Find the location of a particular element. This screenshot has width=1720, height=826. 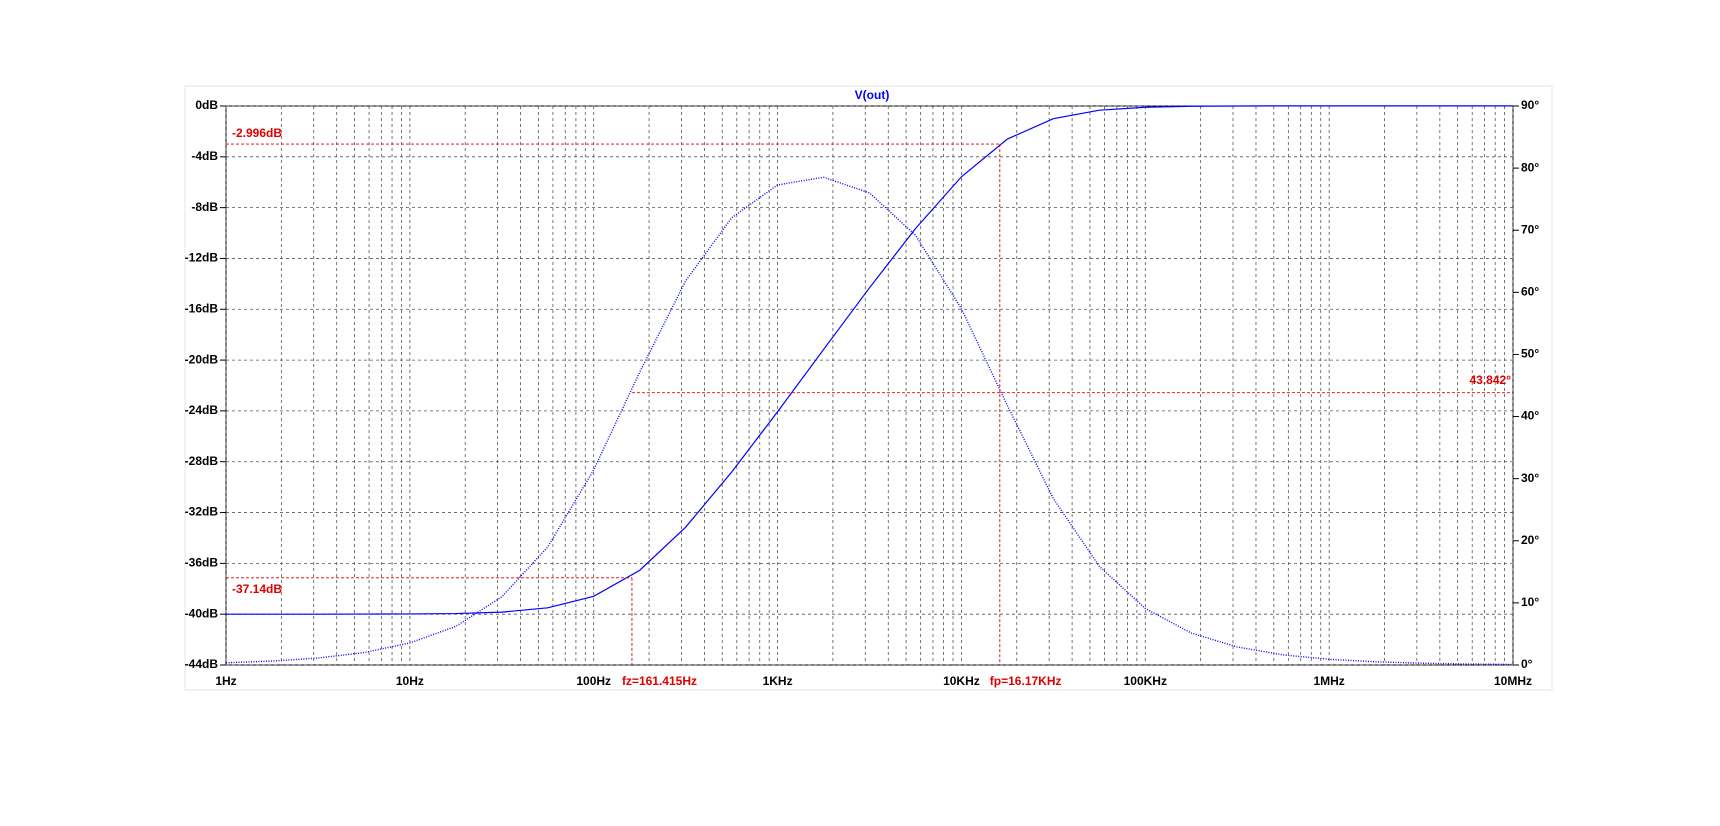

y-tick-label: -36dB is located at coordinates (202, 563).